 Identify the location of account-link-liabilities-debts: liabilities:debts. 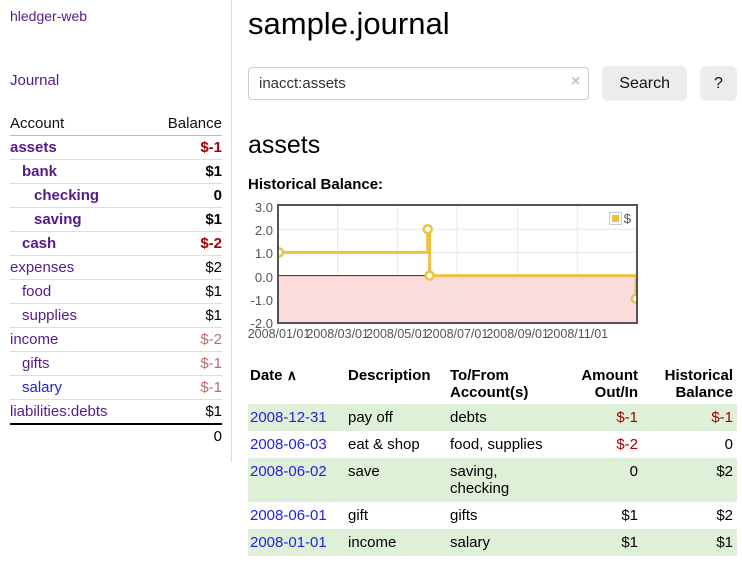
(59, 411).